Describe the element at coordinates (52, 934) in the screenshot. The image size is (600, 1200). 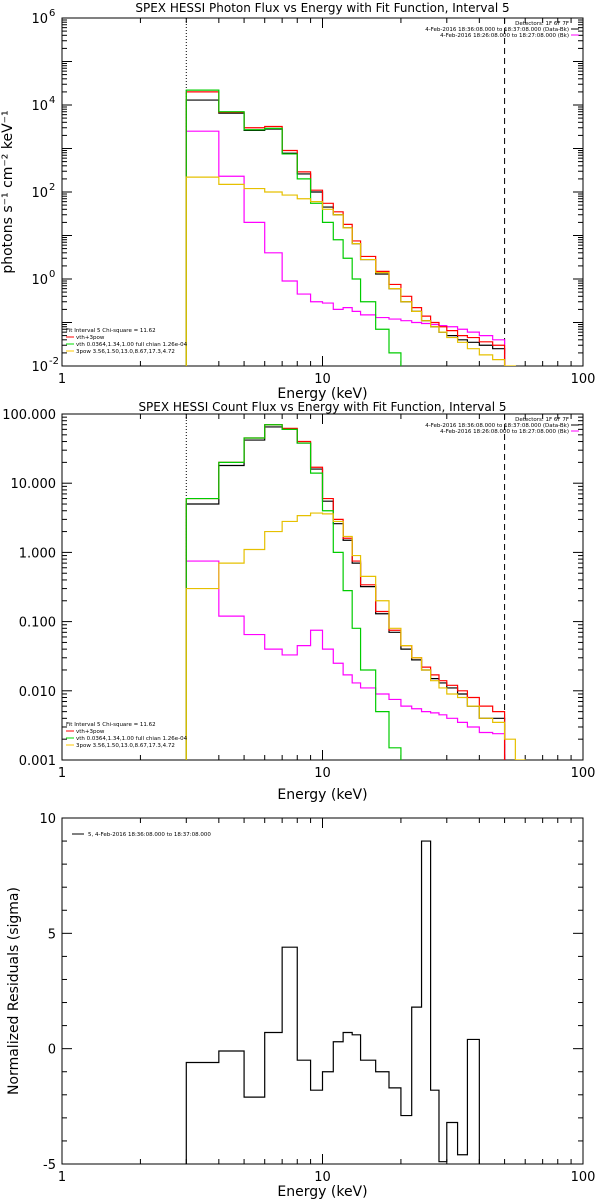
I see `y-tick-label: 5` at that location.